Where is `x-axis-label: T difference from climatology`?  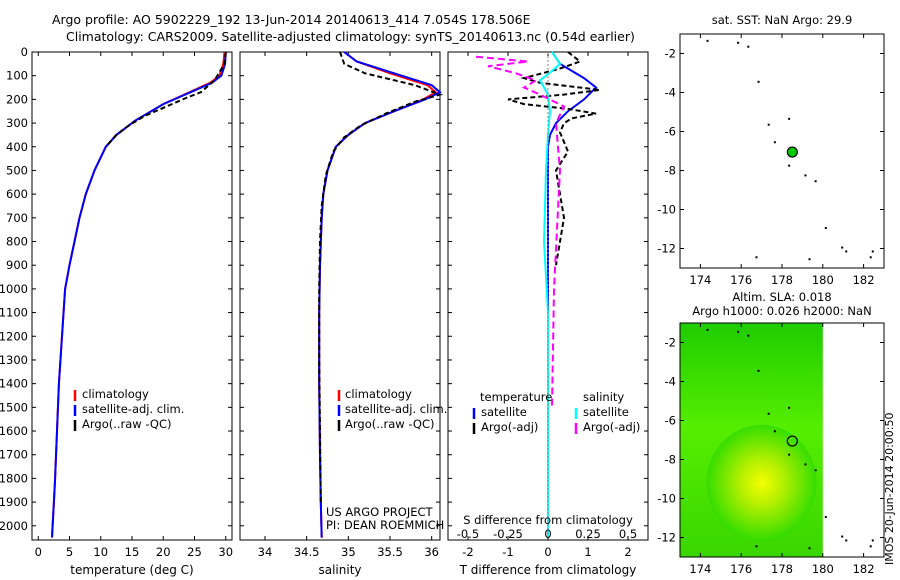
x-axis-label: T difference from climatology is located at coordinates (548, 570).